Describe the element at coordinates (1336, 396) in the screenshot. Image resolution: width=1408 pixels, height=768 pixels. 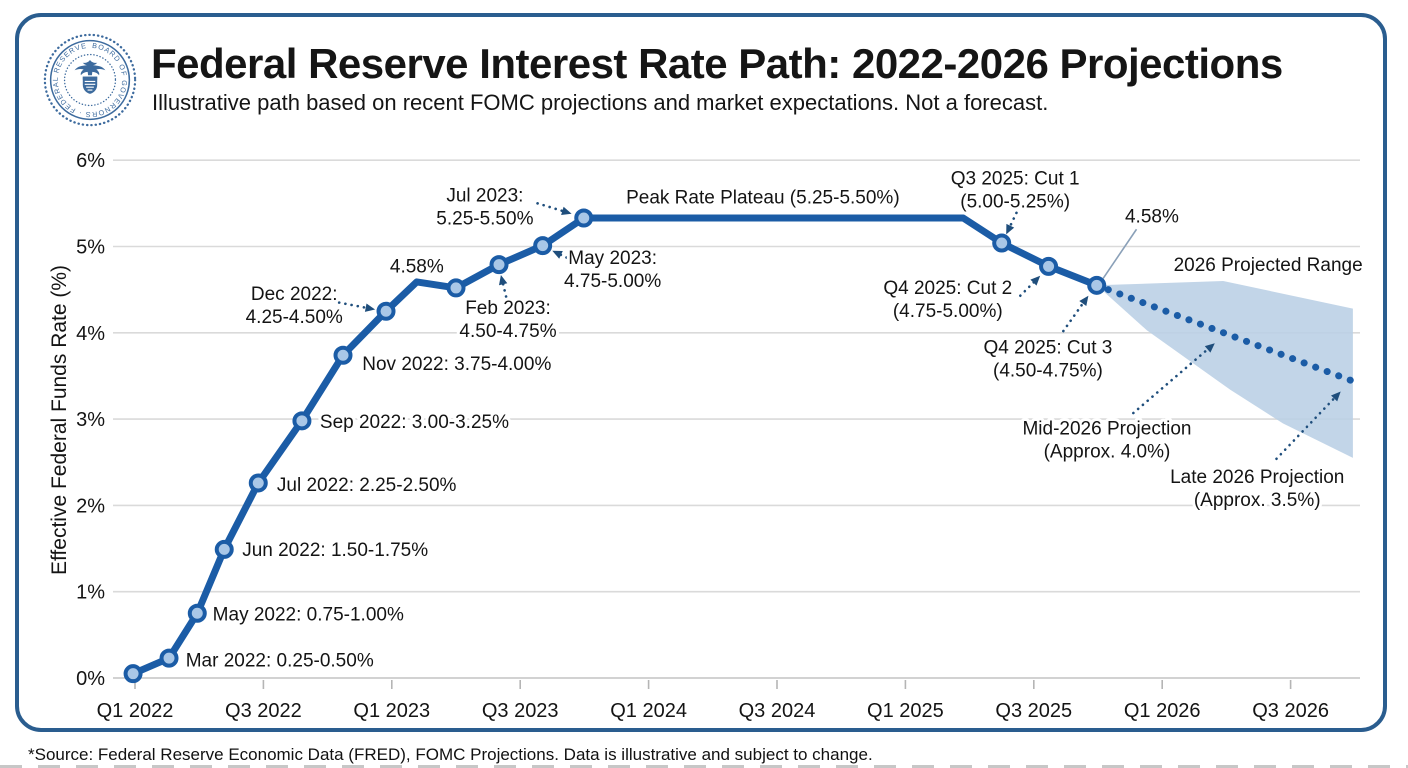
I see `ann-late-2026-arrowhead` at that location.